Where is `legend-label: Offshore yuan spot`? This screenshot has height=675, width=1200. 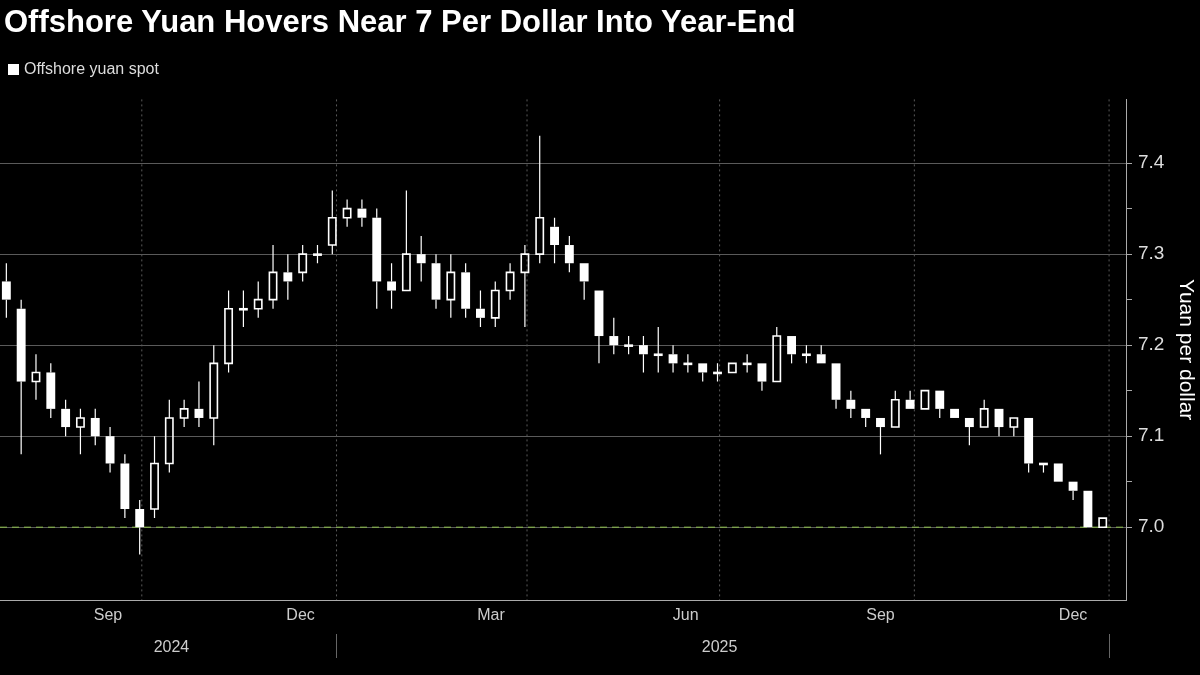 legend-label: Offshore yuan spot is located at coordinates (91, 69).